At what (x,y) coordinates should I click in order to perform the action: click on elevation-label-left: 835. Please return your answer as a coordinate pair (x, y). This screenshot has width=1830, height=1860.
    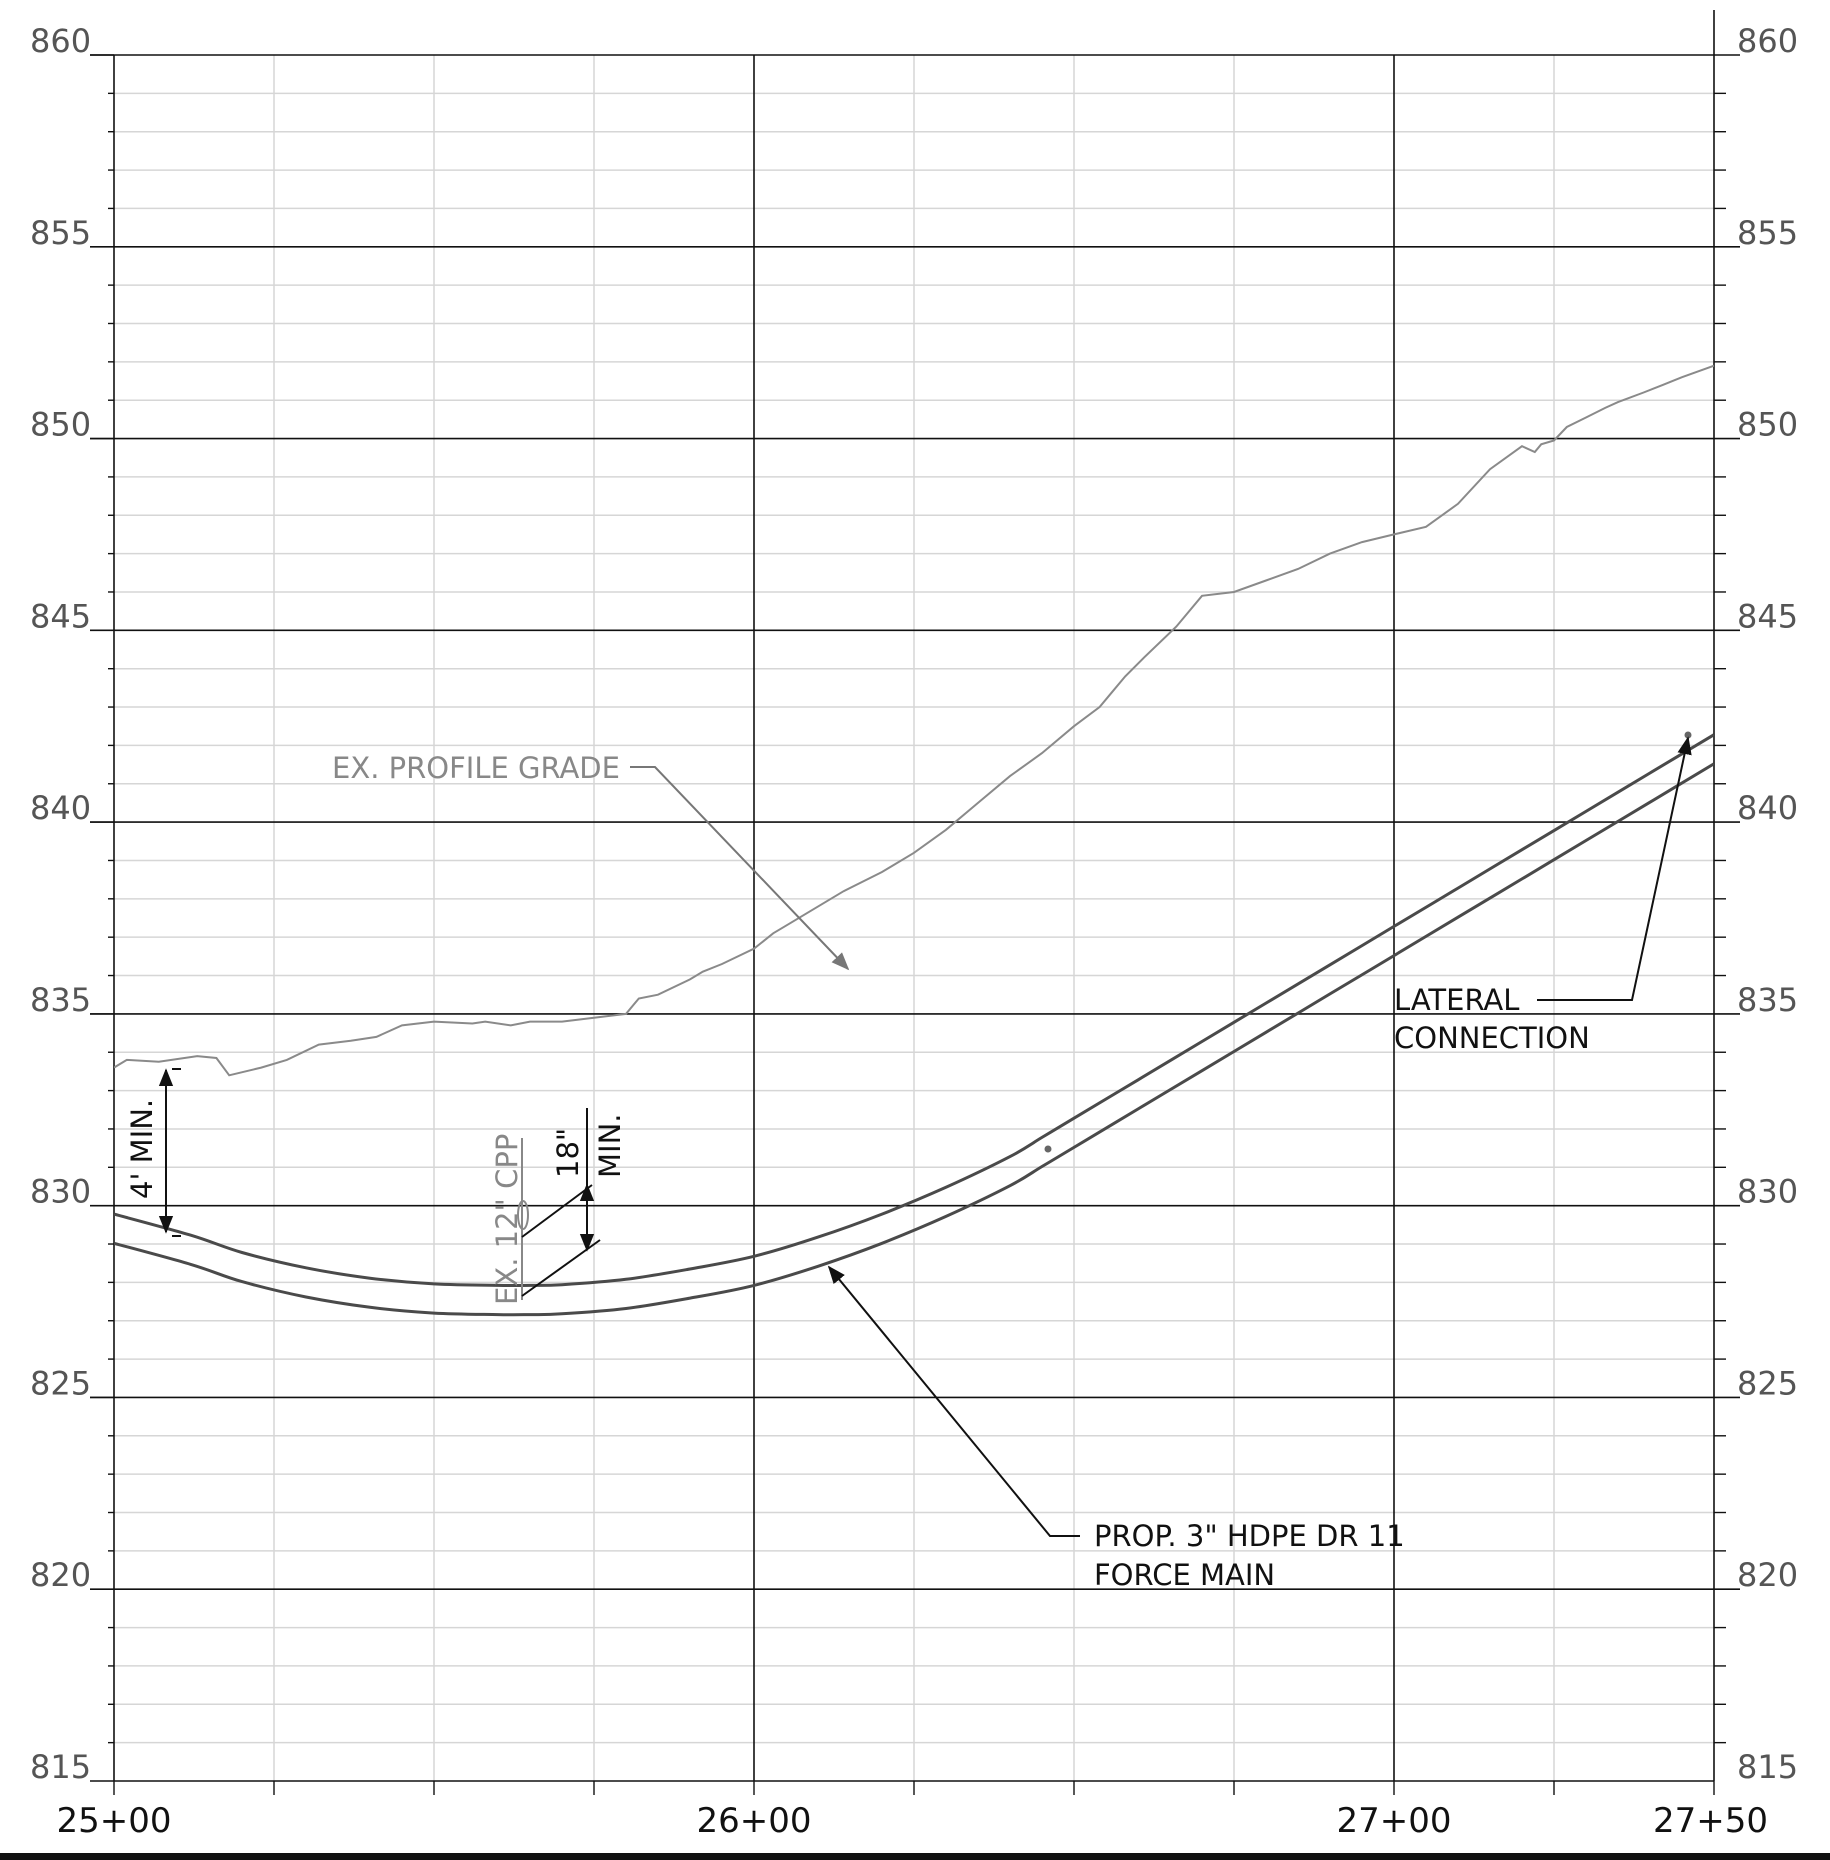
    Looking at the image, I should click on (60, 1000).